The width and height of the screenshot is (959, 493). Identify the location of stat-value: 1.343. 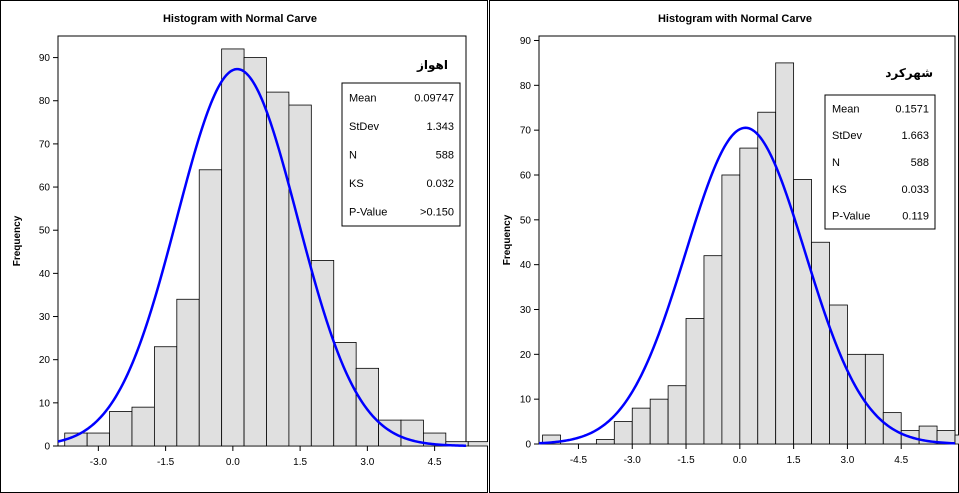
(440, 127).